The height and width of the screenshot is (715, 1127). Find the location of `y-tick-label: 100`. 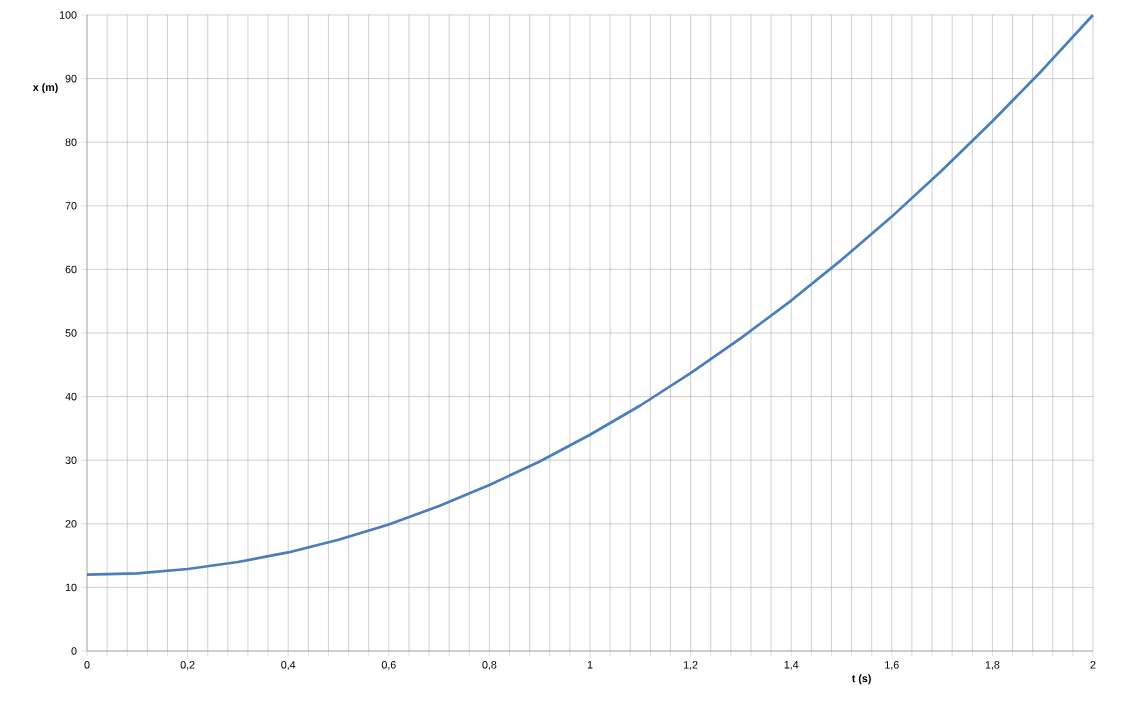

y-tick-label: 100 is located at coordinates (68, 15).